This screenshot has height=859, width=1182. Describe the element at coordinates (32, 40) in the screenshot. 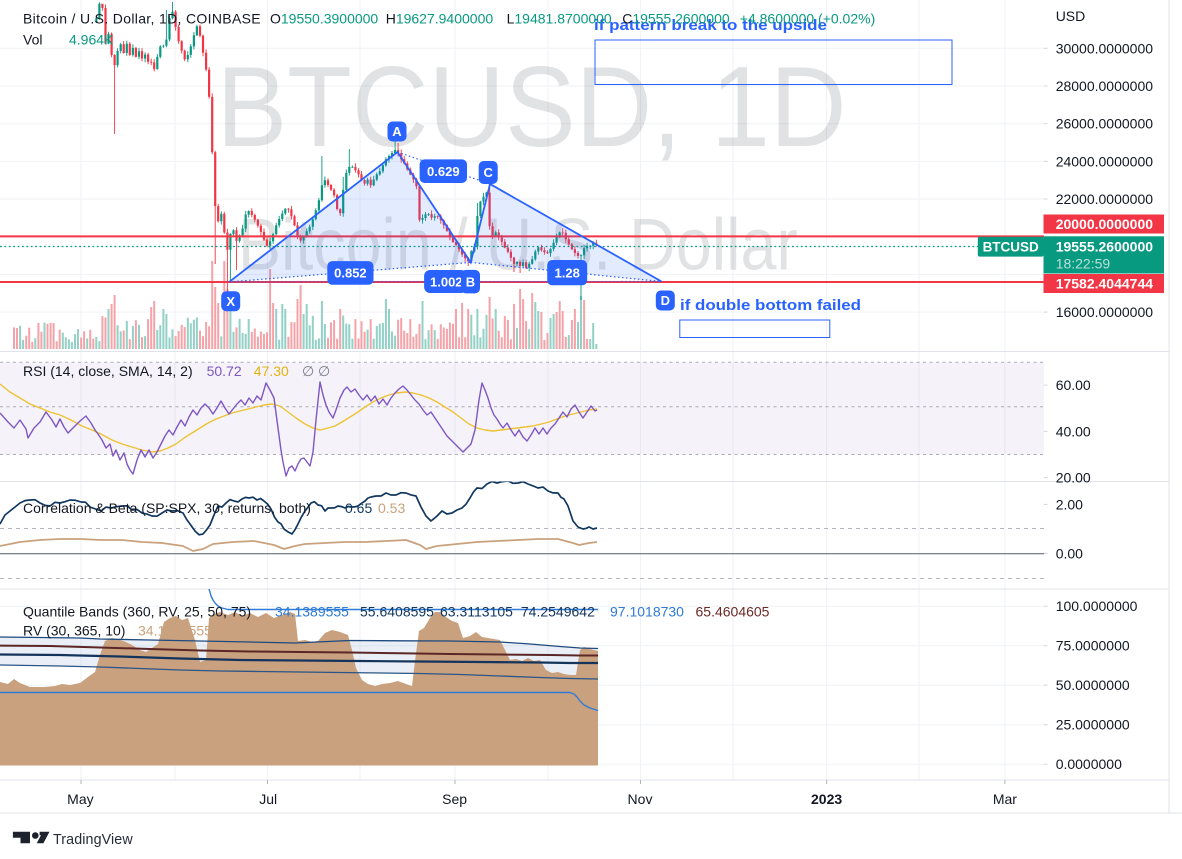

I see `svg-text: Vol` at that location.